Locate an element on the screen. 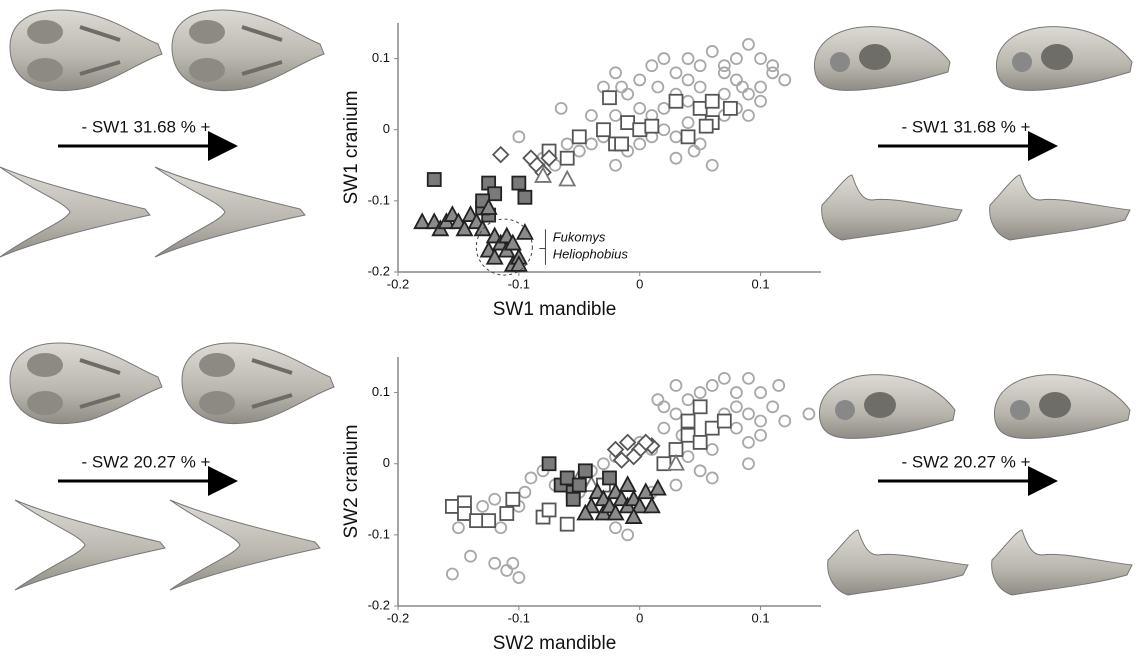 This screenshot has height=657, width=1141. annotation: Fukomys is located at coordinates (579, 236).